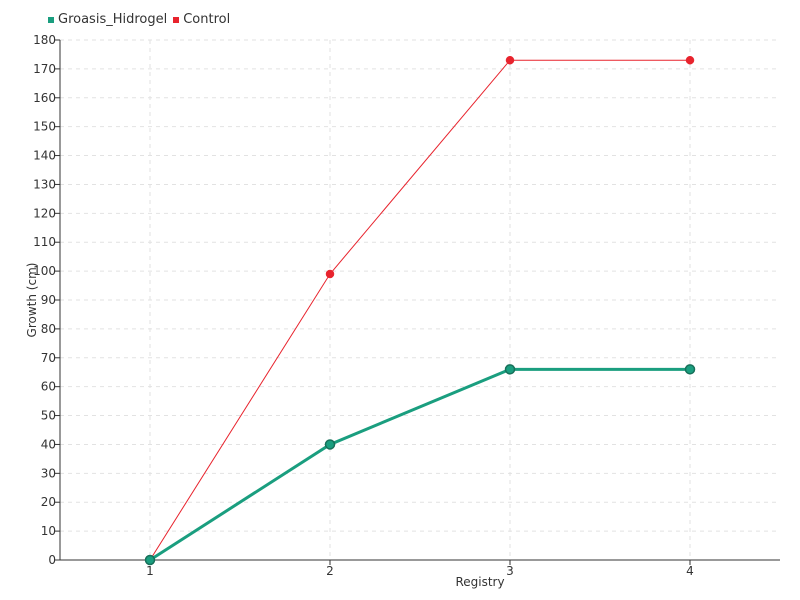 The width and height of the screenshot is (800, 600). Describe the element at coordinates (479, 582) in the screenshot. I see `x-axis-title: Registry` at that location.